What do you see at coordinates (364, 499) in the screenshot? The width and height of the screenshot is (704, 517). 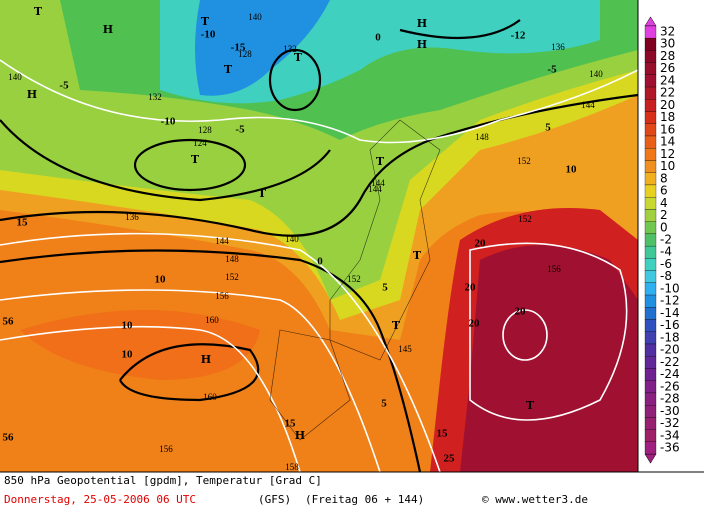 I see `footer-run: (Freitag 06 + 144)` at bounding box center [364, 499].